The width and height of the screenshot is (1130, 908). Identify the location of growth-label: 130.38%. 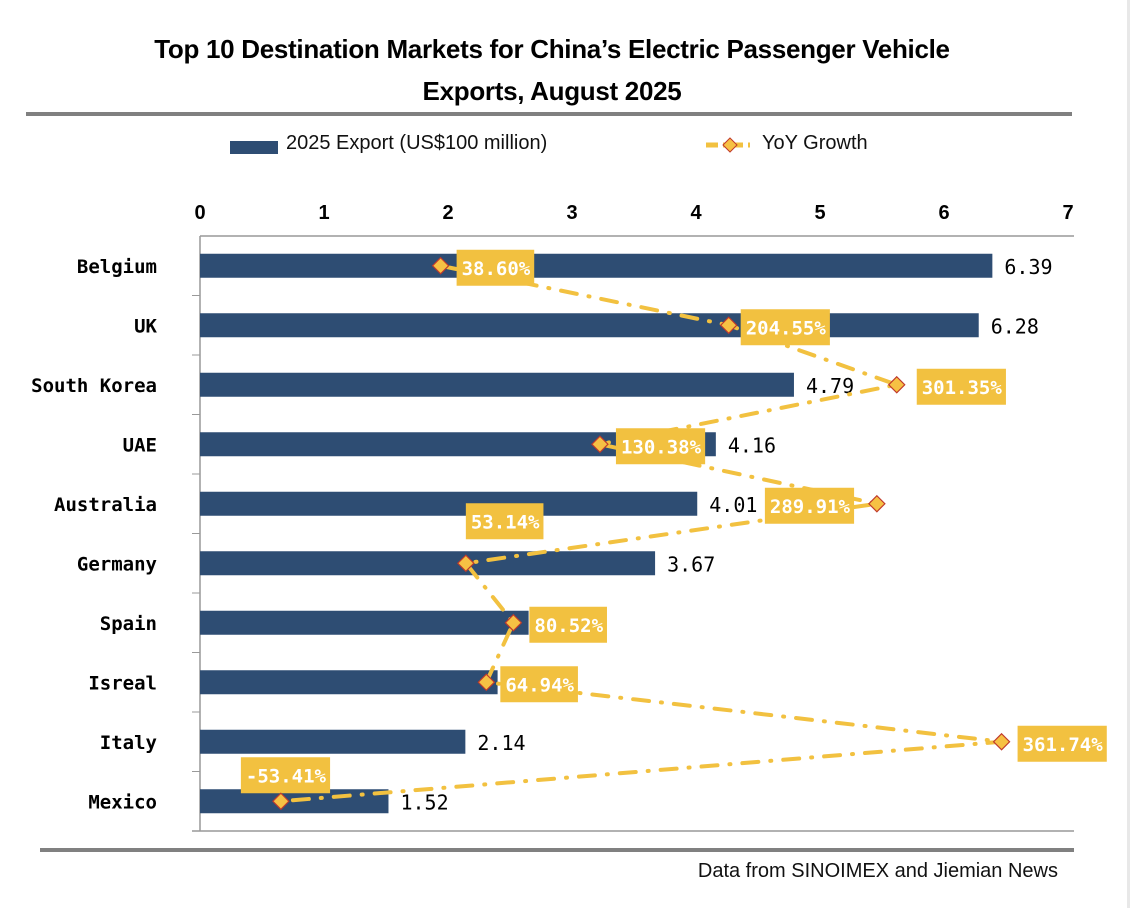
(661, 447).